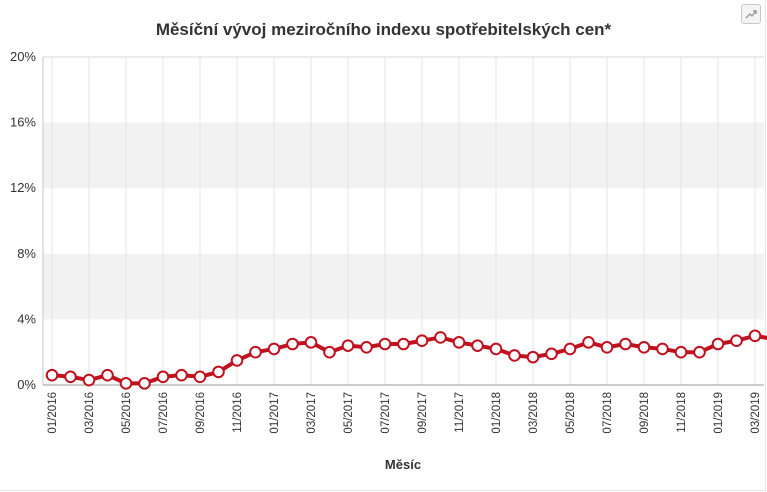  What do you see at coordinates (719, 413) in the screenshot?
I see `x-tick-label: 01/2019` at bounding box center [719, 413].